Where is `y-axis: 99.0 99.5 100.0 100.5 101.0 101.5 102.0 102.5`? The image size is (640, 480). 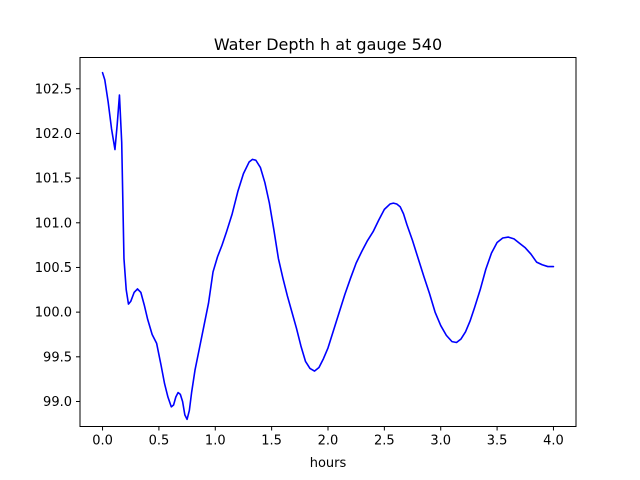 y-axis: 99.0 99.5 100.0 100.5 101.0 101.5 102.0 102.5 is located at coordinates (57, 246).